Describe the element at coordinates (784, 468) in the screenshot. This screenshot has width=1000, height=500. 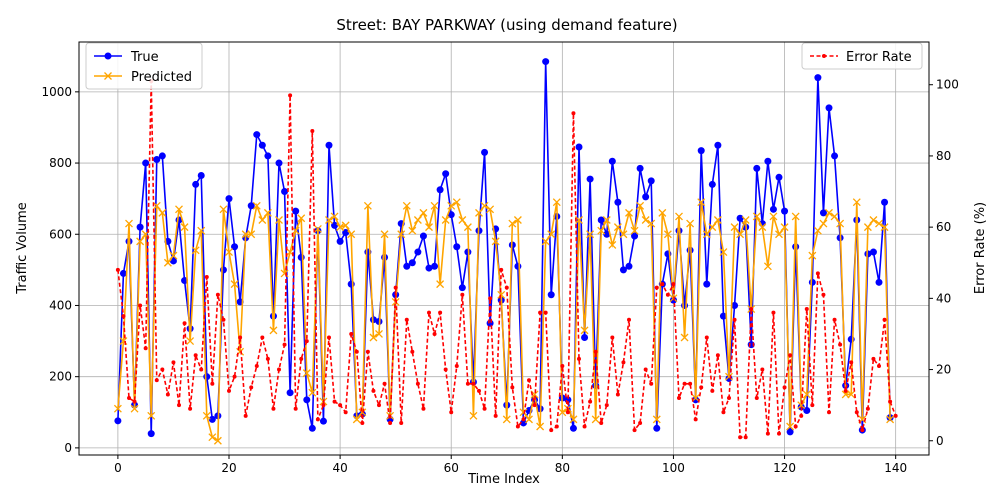
I see `x-tick-label: 120` at that location.